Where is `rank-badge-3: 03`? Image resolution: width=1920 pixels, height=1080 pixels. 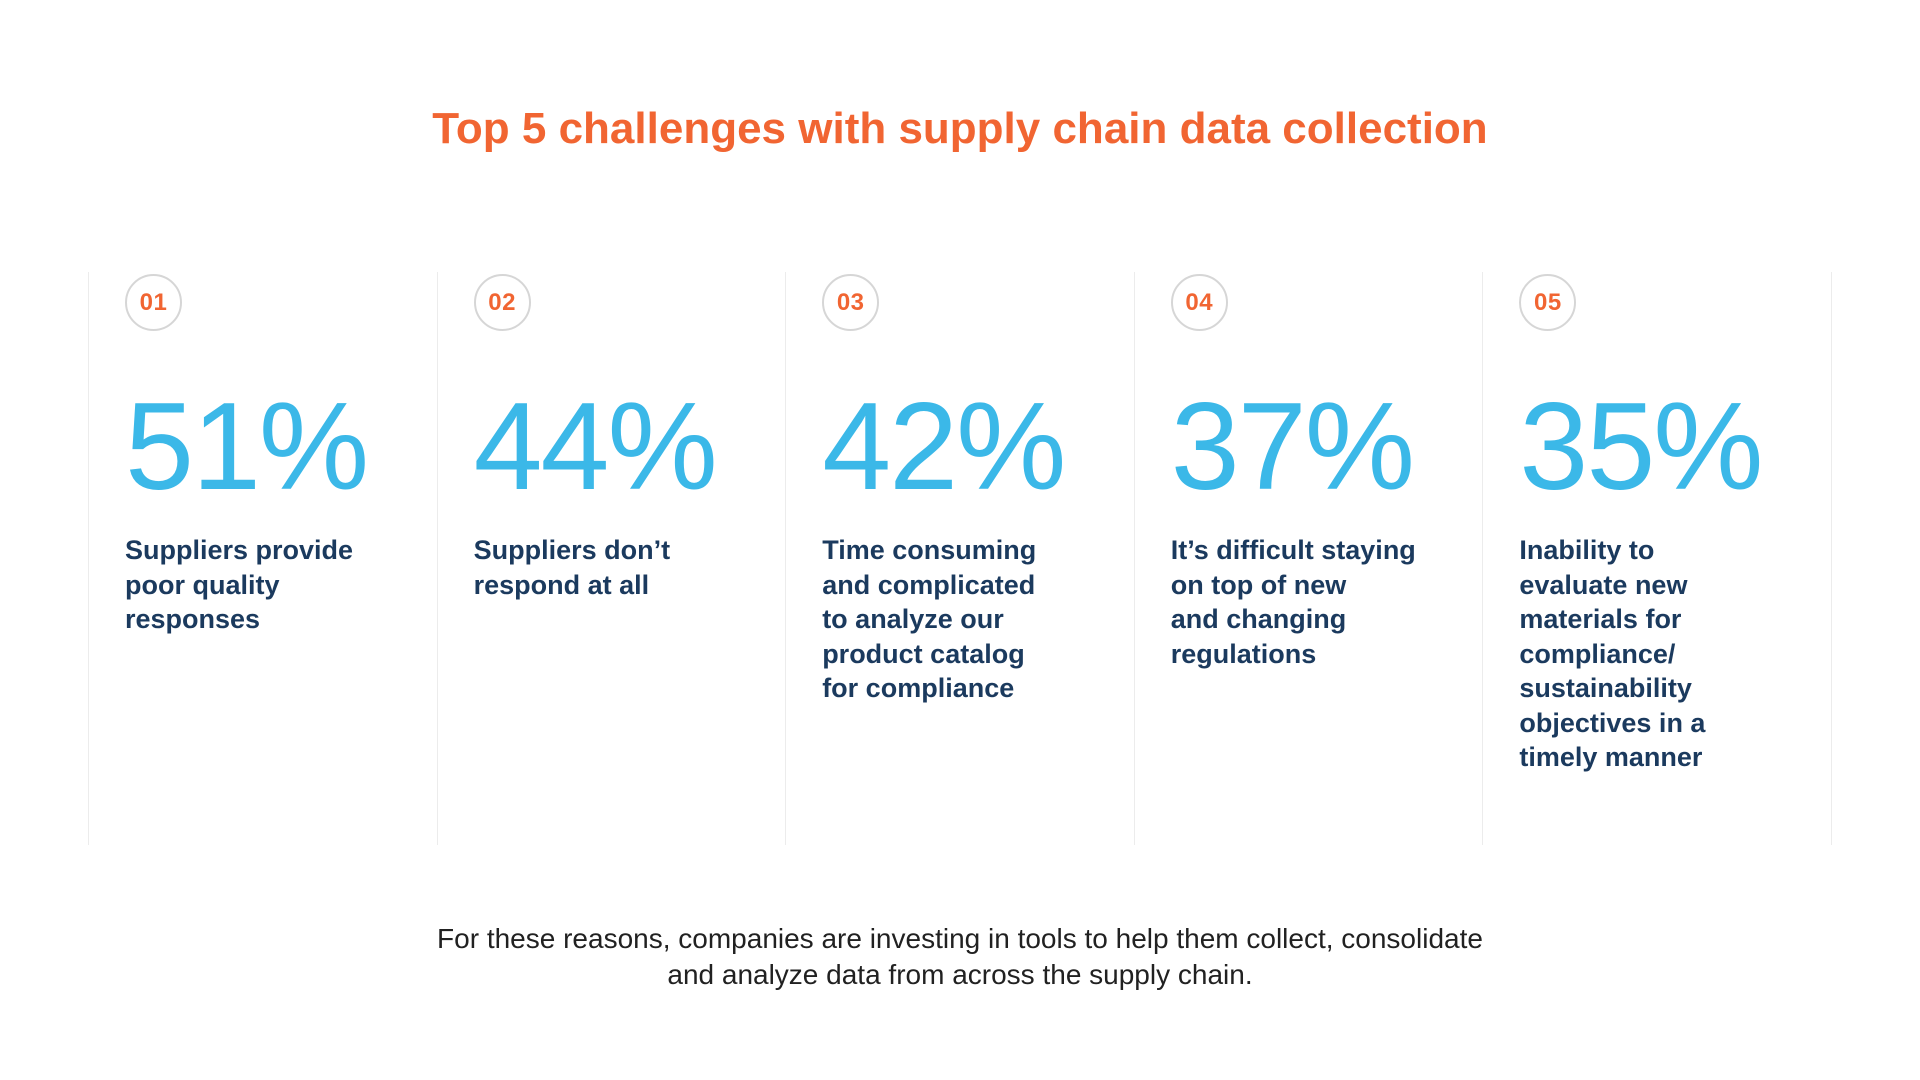 rank-badge-3: 03 is located at coordinates (851, 302).